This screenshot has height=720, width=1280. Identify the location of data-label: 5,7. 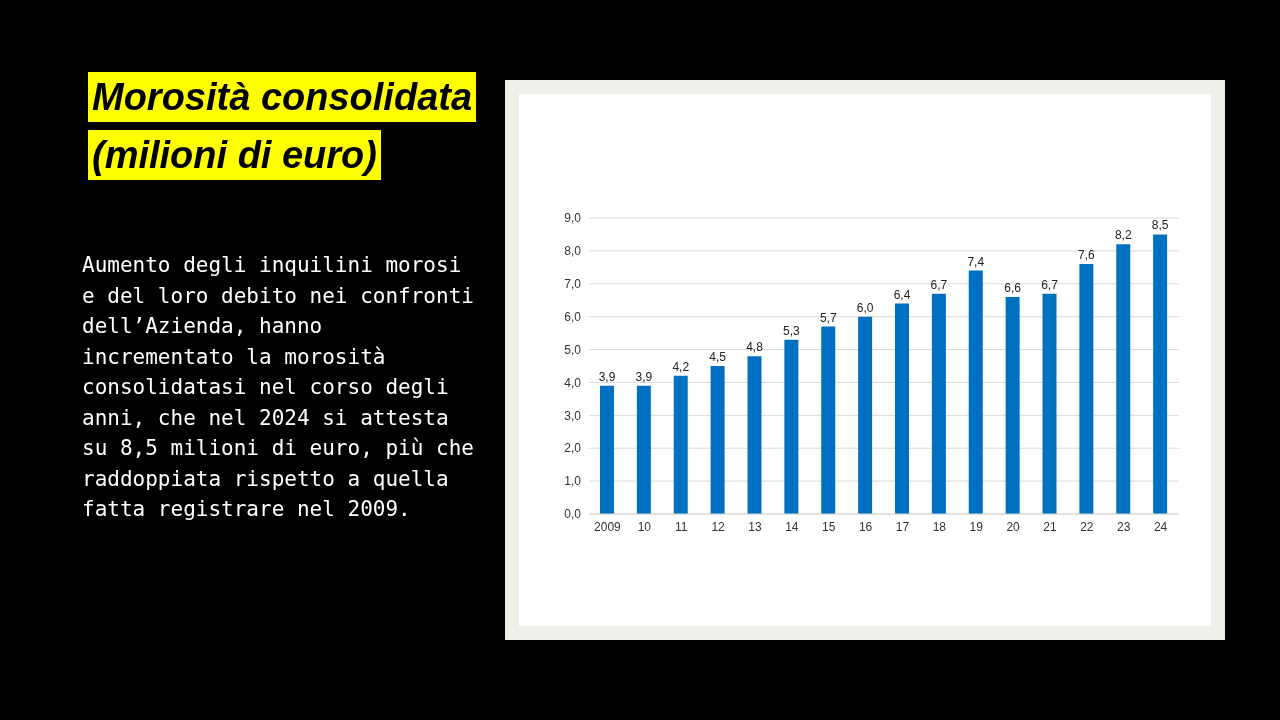
(828, 317).